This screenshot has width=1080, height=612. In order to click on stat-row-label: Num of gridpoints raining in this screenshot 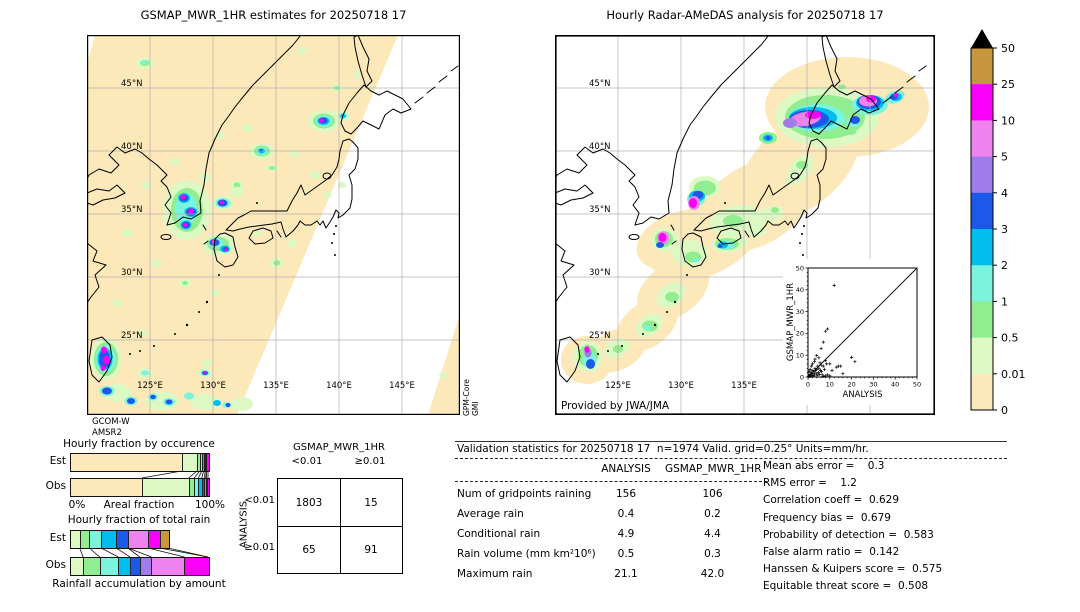, I will do `click(524, 494)`.